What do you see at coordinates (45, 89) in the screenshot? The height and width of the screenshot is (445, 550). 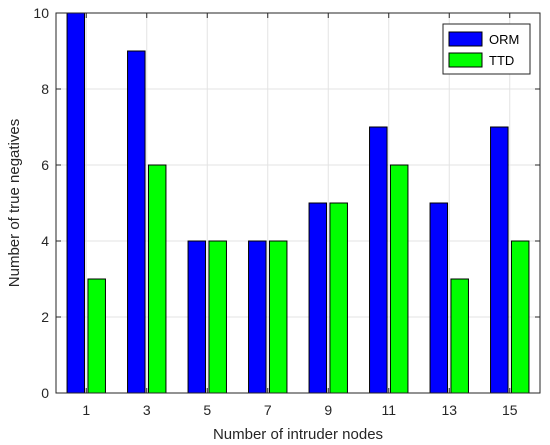 I see `y-tick-label: 8` at bounding box center [45, 89].